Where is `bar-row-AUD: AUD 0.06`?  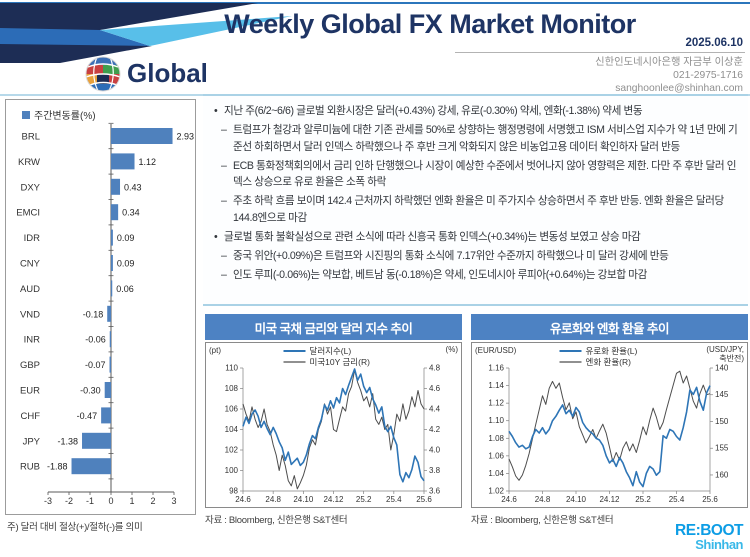 bar-row-AUD: AUD 0.06 is located at coordinates (77, 288).